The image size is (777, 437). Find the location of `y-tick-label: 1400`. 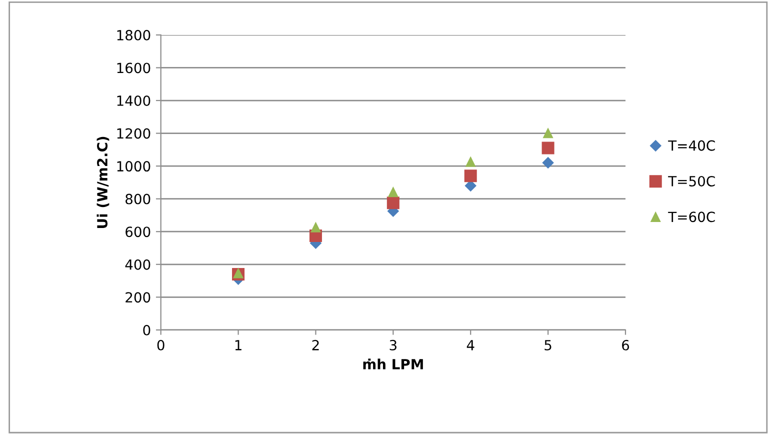

y-tick-label: 1400 is located at coordinates (133, 100).